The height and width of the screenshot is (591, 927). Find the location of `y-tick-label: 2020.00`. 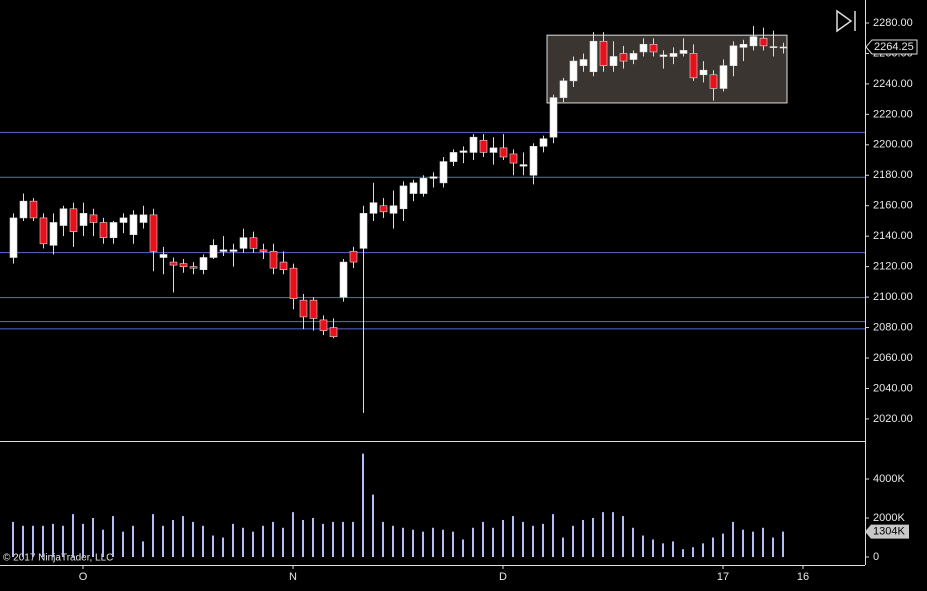

y-tick-label: 2020.00 is located at coordinates (893, 419).